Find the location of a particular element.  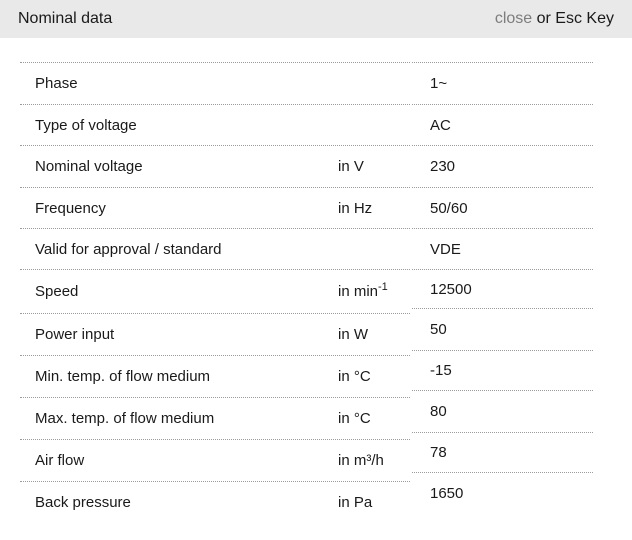

row-label: Min. temp. of flow medium is located at coordinates (123, 376).